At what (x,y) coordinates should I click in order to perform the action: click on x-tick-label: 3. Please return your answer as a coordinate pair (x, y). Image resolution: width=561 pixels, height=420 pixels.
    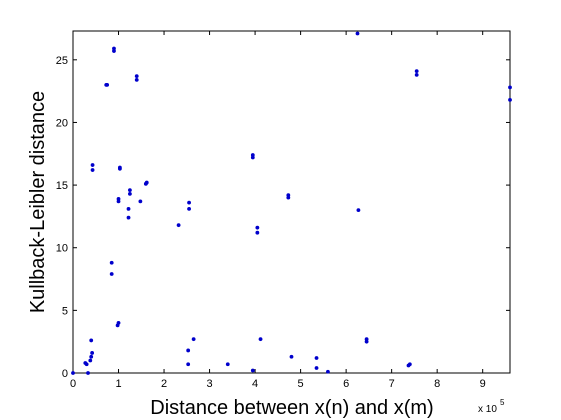
    Looking at the image, I should click on (210, 384).